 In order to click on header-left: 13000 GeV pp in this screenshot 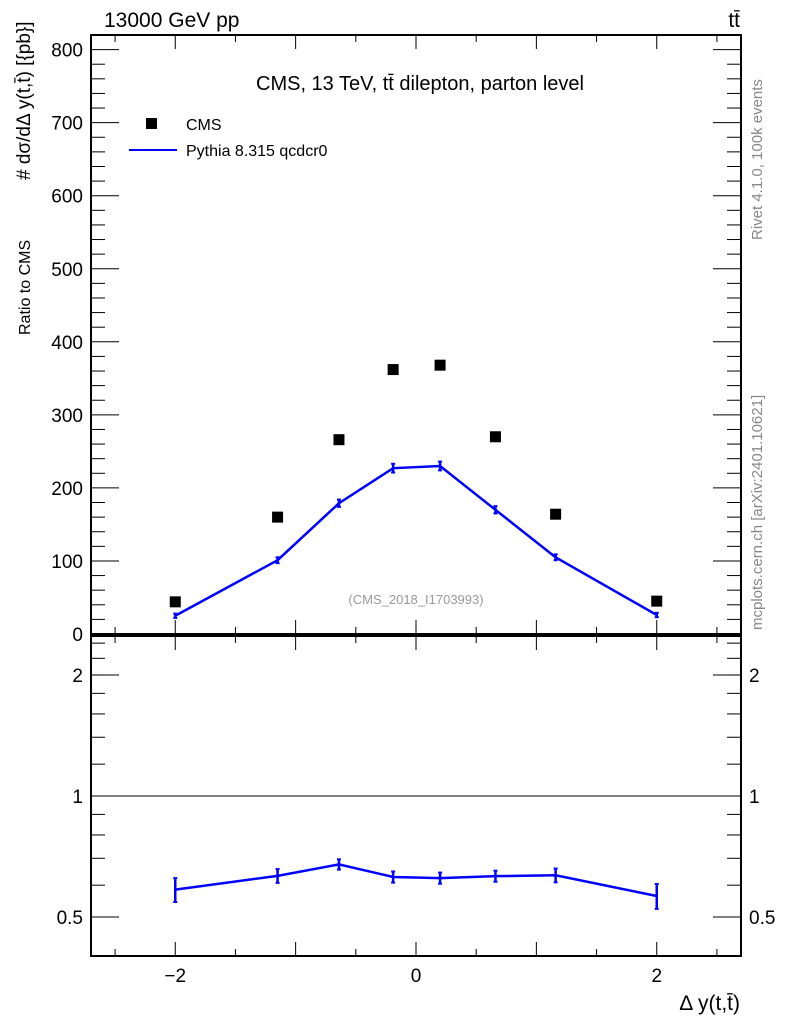, I will do `click(171, 20)`.